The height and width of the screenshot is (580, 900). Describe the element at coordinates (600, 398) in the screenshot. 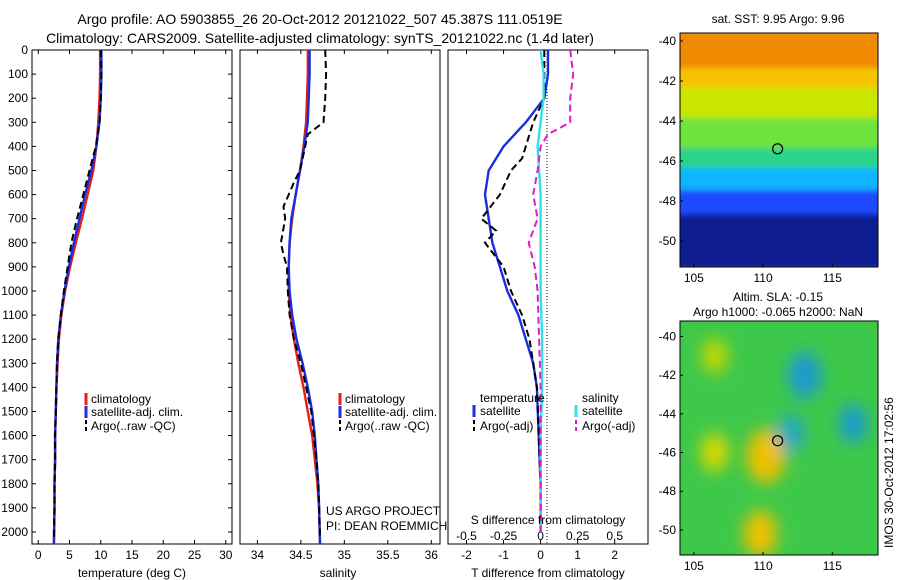

I see `legend-title-salinity: salinity` at that location.